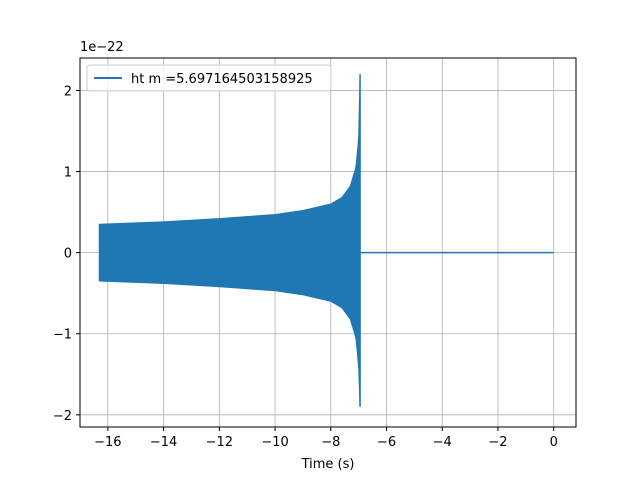 The image size is (640, 480). What do you see at coordinates (163, 442) in the screenshot?
I see `x-tick-label: −14` at bounding box center [163, 442].